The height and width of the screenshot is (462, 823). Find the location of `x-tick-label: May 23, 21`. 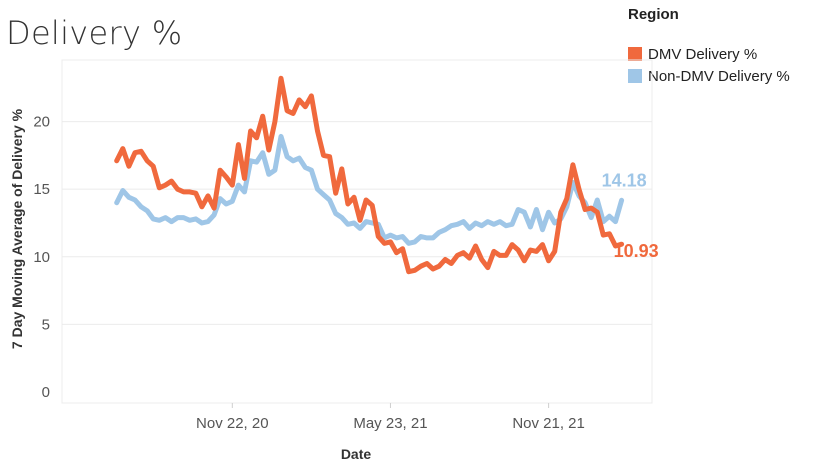

x-tick-label: May 23, 21 is located at coordinates (390, 423).